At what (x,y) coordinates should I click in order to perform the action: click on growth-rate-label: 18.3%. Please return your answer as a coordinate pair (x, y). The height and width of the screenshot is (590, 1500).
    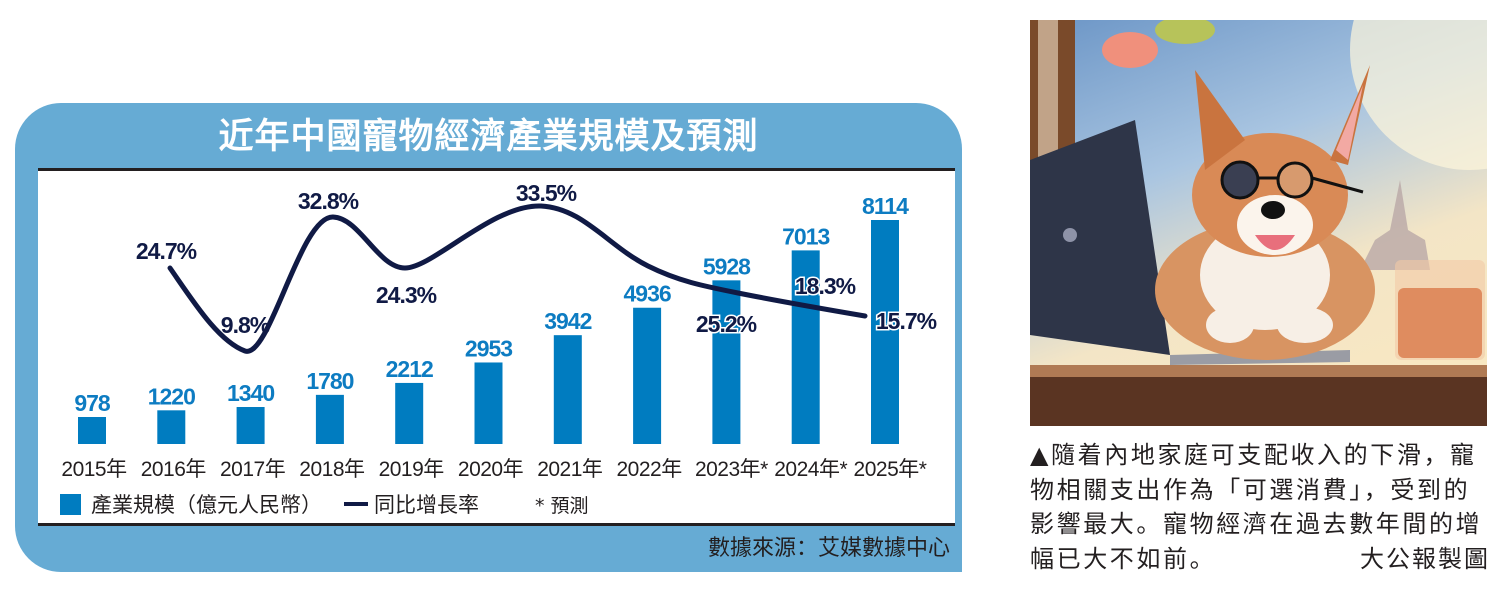
    Looking at the image, I should click on (825, 286).